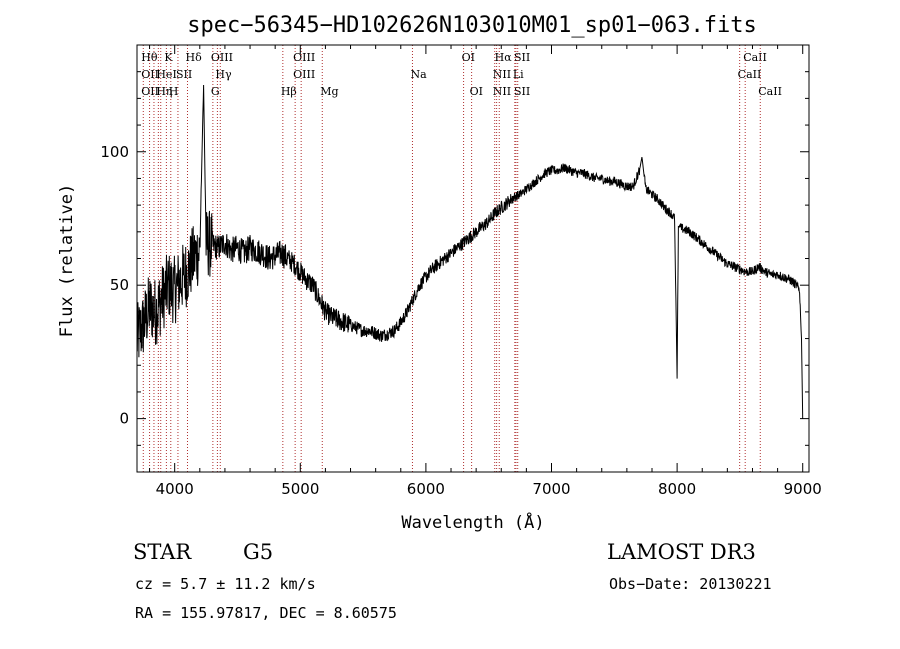 The height and width of the screenshot is (649, 900). What do you see at coordinates (502, 74) in the screenshot?
I see `marker-label-19-0: NII` at bounding box center [502, 74].